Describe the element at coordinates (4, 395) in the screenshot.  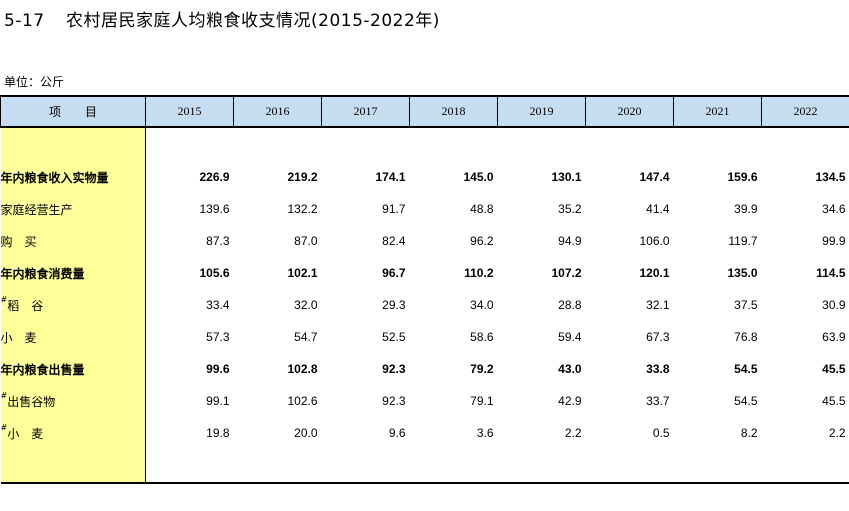
I see `row-marker: #` at that location.